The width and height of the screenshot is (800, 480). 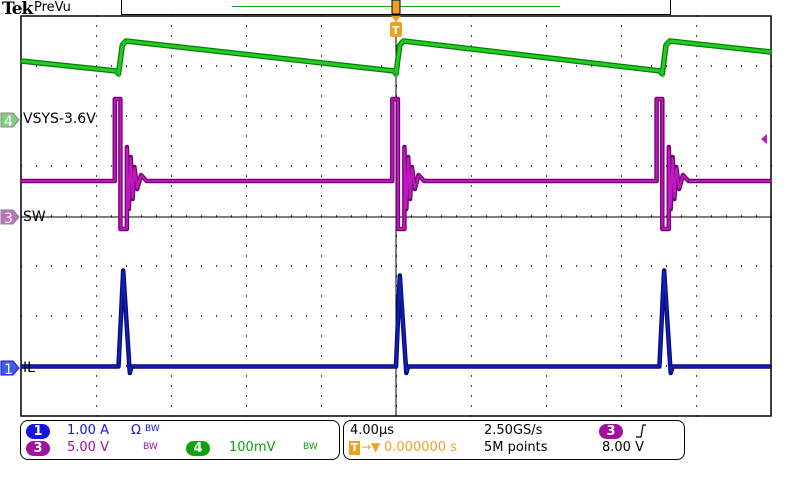 I want to click on acquisition-mode: PreVu, so click(x=52, y=7).